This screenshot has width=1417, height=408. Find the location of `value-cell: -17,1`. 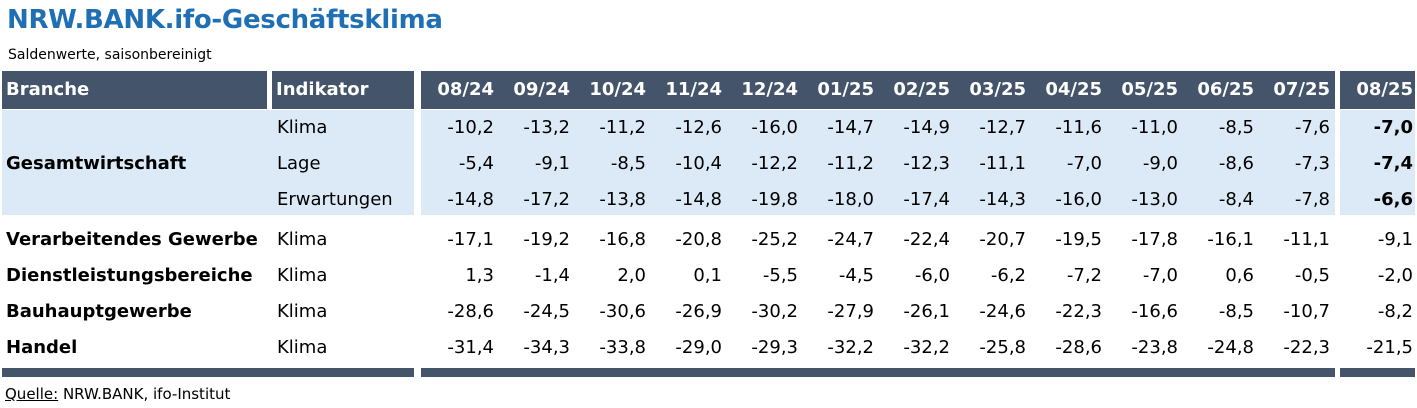

value-cell: -17,1 is located at coordinates (470, 239).